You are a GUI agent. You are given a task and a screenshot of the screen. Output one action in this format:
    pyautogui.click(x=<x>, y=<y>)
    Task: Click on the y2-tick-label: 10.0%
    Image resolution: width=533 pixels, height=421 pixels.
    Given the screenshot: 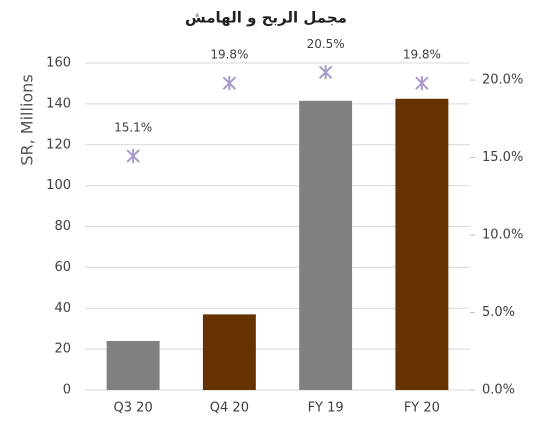 What is the action you would take?
    pyautogui.click(x=502, y=235)
    